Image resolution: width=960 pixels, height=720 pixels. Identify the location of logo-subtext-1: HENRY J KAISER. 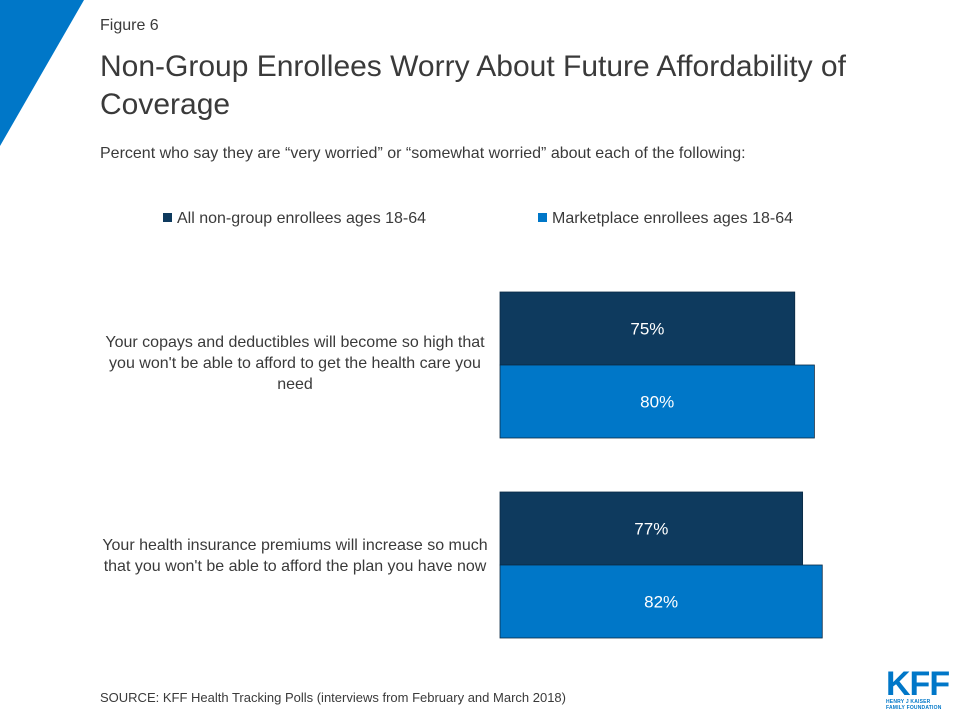
(908, 702).